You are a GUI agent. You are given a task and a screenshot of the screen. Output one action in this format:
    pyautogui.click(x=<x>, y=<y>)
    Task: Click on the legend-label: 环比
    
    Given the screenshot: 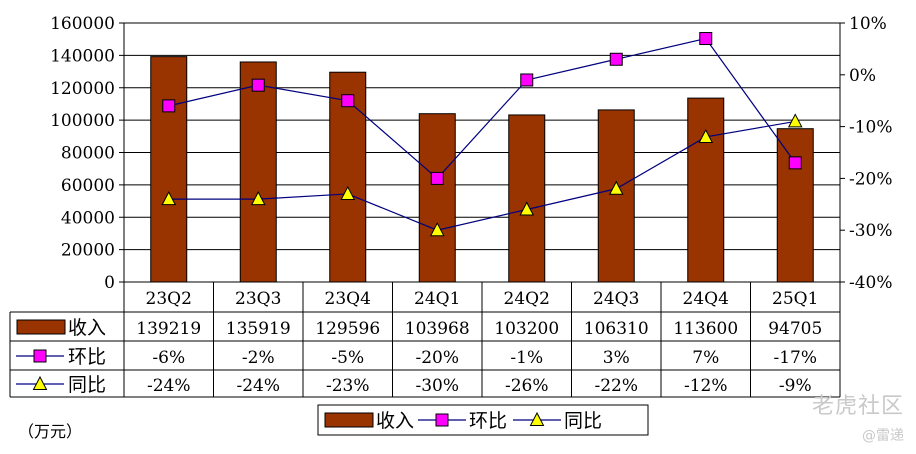 What is the action you would take?
    pyautogui.click(x=488, y=421)
    